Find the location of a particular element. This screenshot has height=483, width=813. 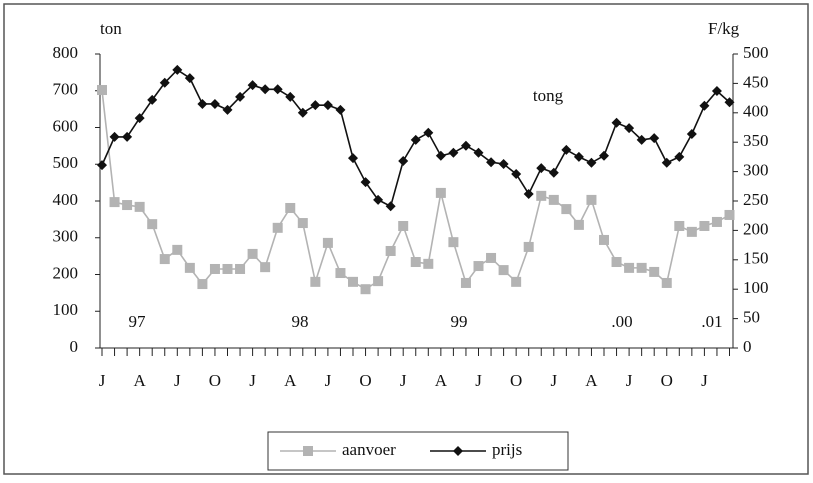

annotation: .00 is located at coordinates (621, 321).